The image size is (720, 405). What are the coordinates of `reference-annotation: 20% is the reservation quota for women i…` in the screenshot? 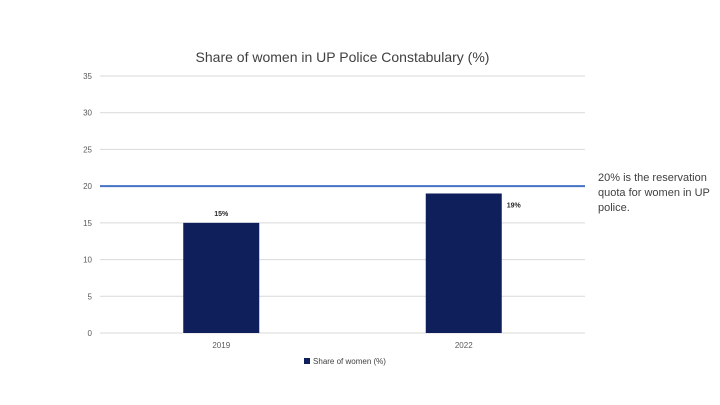 It's located at (654, 193).